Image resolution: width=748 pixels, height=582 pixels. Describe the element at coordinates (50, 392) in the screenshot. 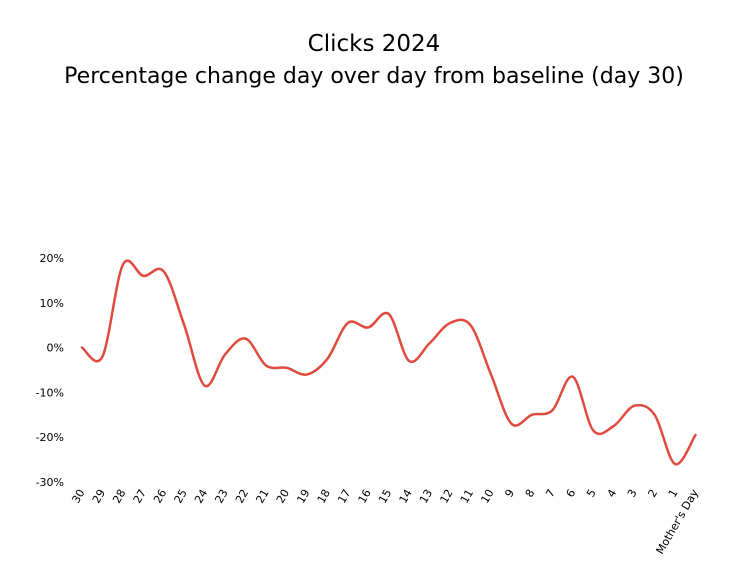

I see `y-tick-label: -10%` at that location.